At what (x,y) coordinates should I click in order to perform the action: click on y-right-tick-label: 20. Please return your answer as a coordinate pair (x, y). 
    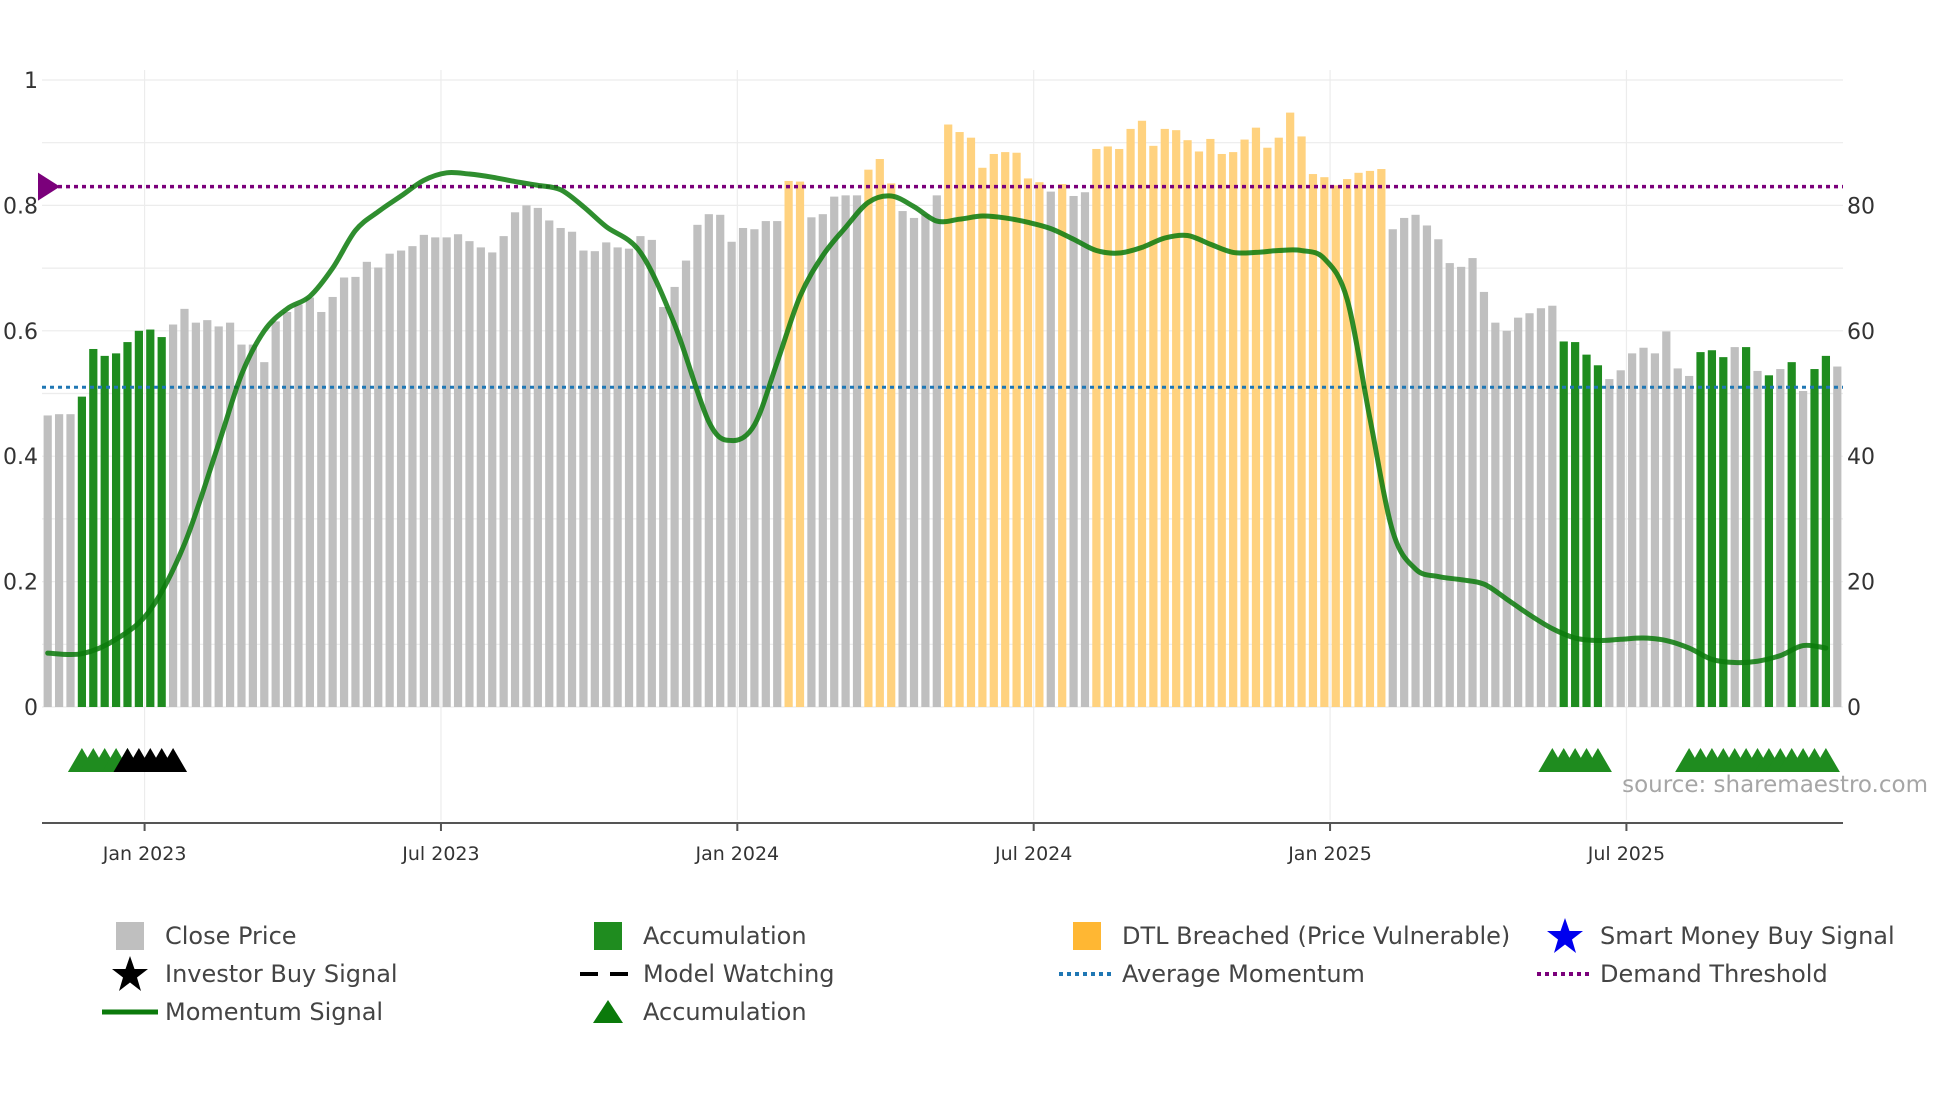
    Looking at the image, I should click on (1861, 583).